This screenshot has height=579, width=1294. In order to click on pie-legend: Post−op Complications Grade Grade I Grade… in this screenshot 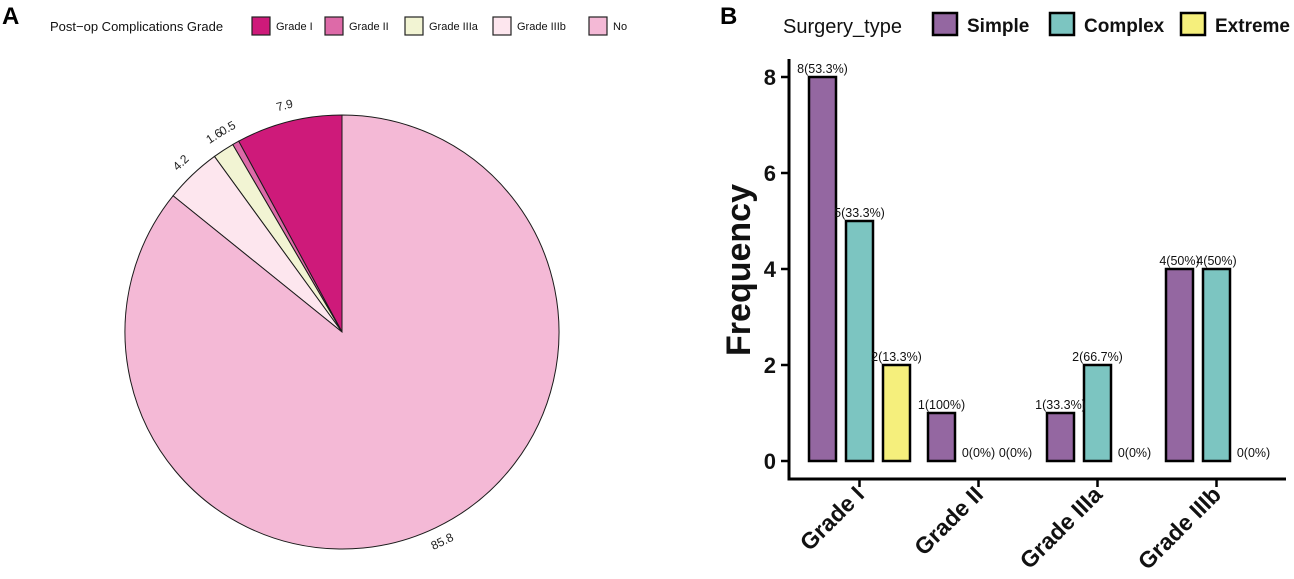, I will do `click(338, 26)`.